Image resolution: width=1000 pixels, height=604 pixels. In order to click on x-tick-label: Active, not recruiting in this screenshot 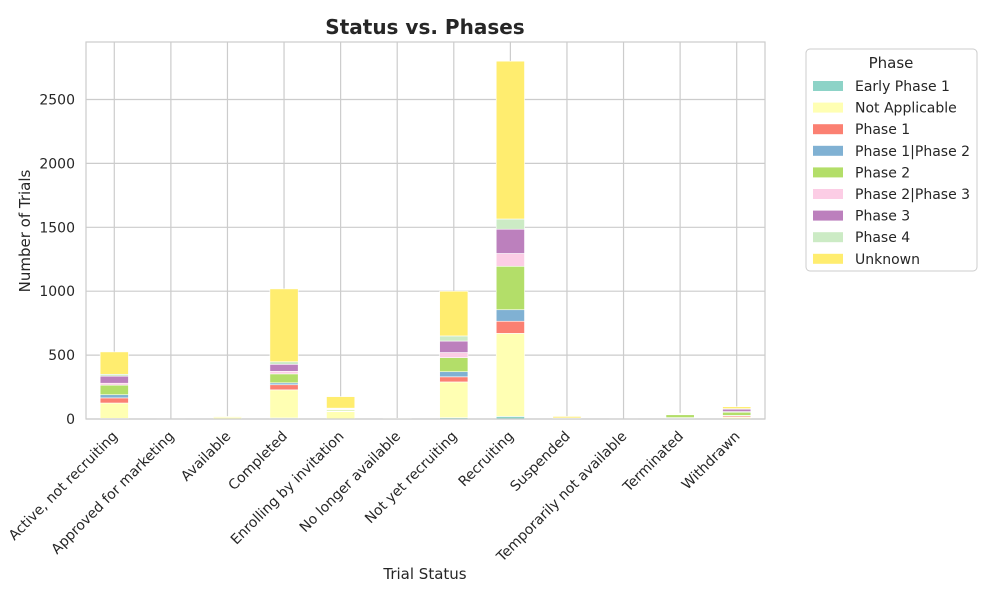, I will do `click(63, 486)`.